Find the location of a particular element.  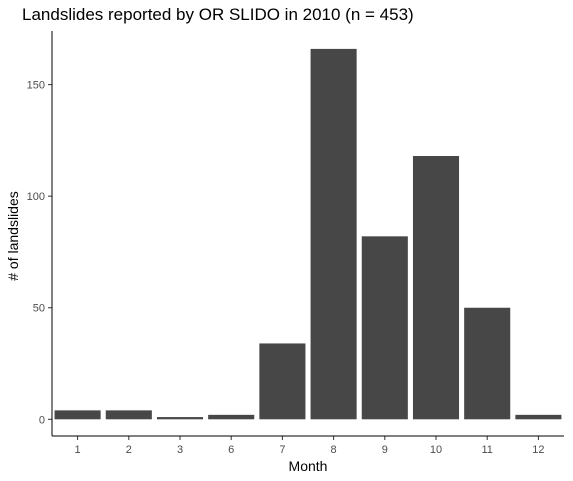

x-tick-label-10: 10 is located at coordinates (436, 450).